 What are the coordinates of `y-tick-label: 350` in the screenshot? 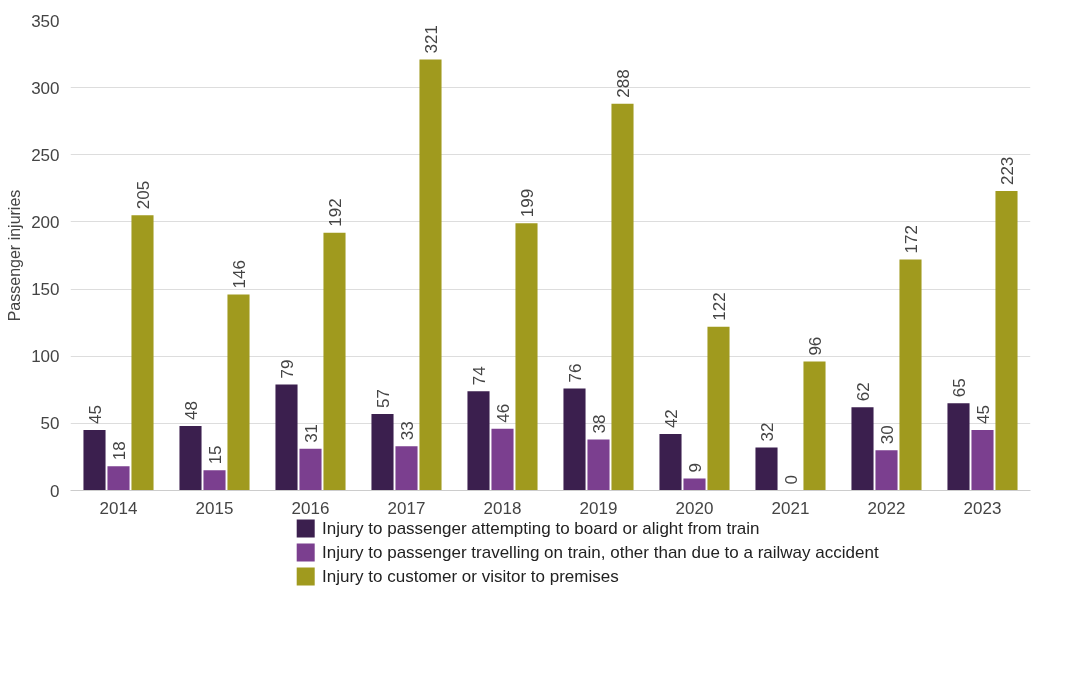 It's located at (45, 21).